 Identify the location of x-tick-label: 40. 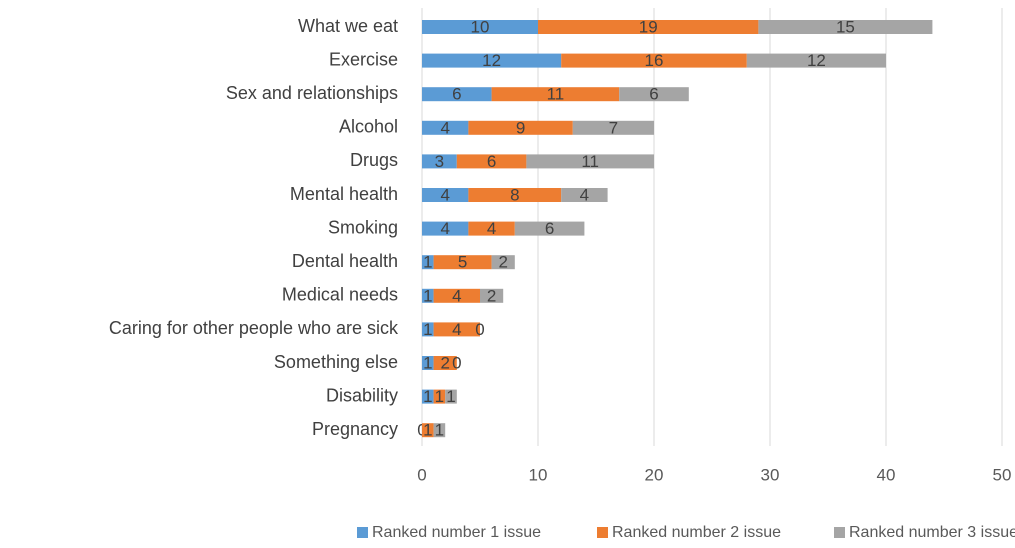
(886, 474).